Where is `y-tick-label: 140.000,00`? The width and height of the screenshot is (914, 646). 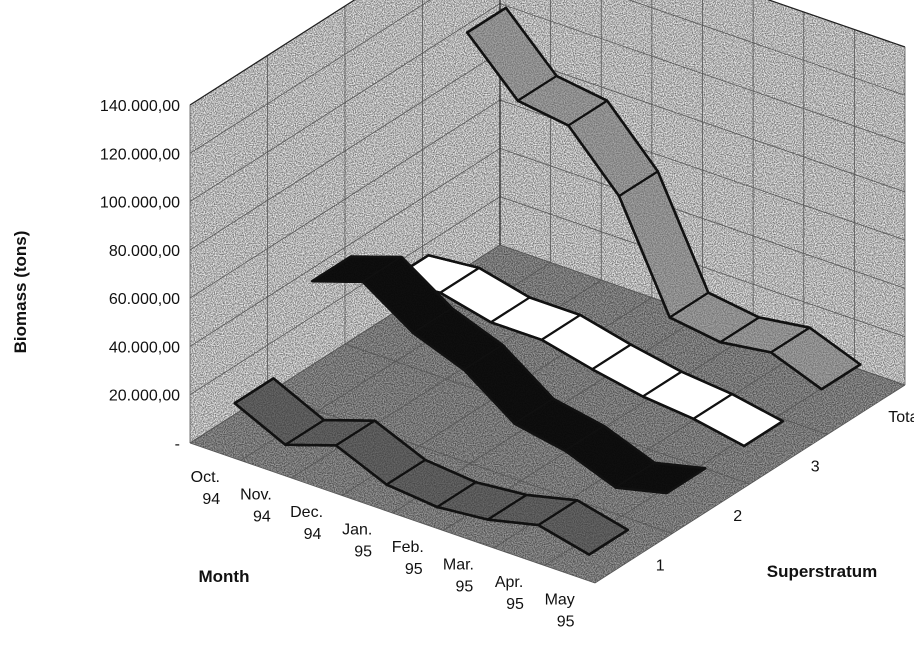
y-tick-label: 140.000,00 is located at coordinates (140, 106).